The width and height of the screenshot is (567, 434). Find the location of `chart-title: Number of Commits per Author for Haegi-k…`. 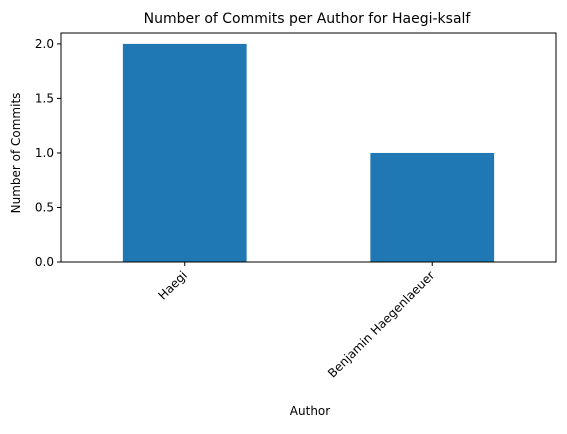

chart-title: Number of Commits per Author for Haegi-k… is located at coordinates (308, 19).